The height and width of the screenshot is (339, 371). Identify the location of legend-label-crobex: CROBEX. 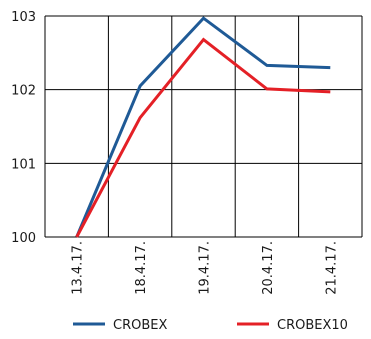
(140, 325).